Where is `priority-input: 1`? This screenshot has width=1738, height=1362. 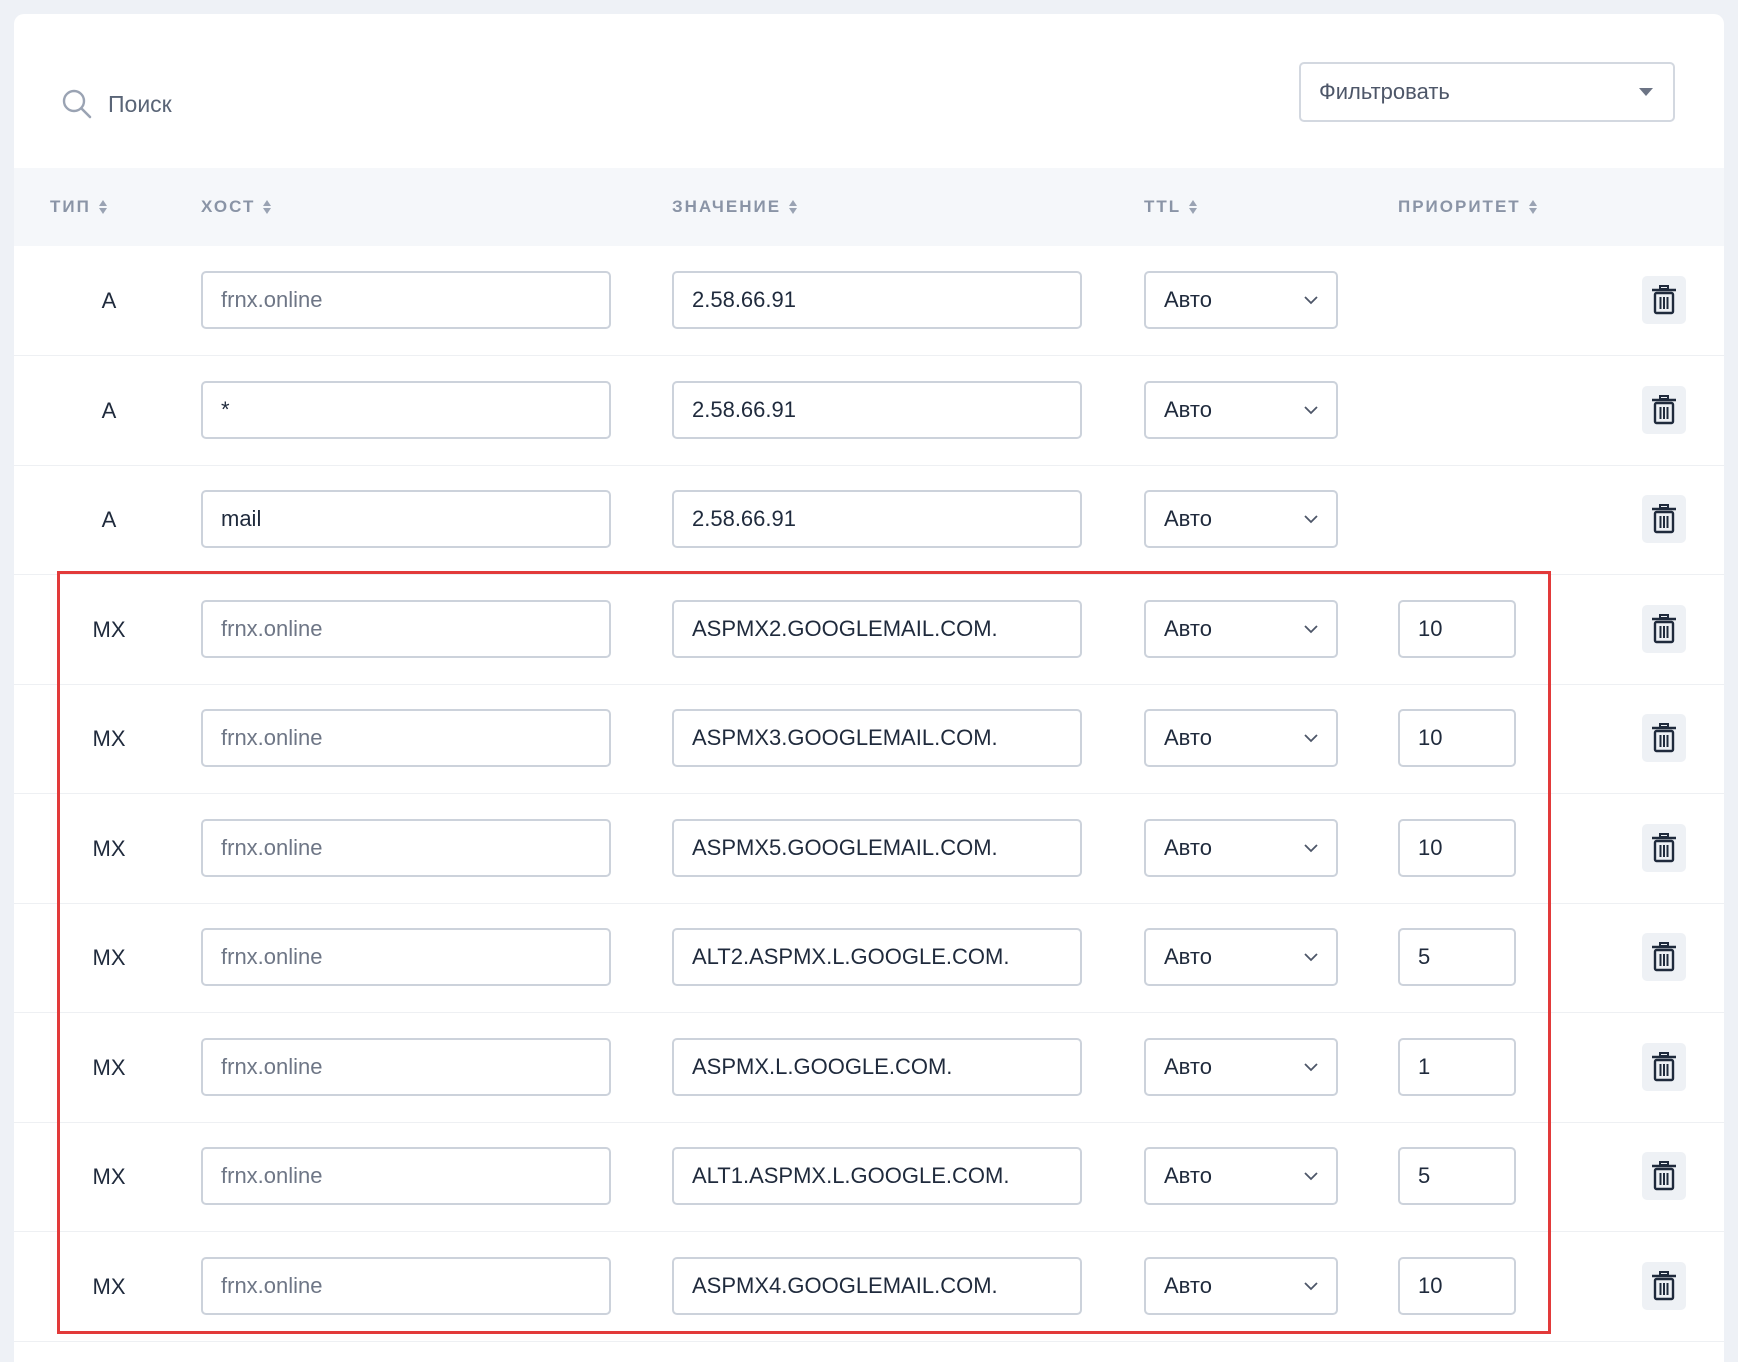 priority-input: 1 is located at coordinates (1457, 1067).